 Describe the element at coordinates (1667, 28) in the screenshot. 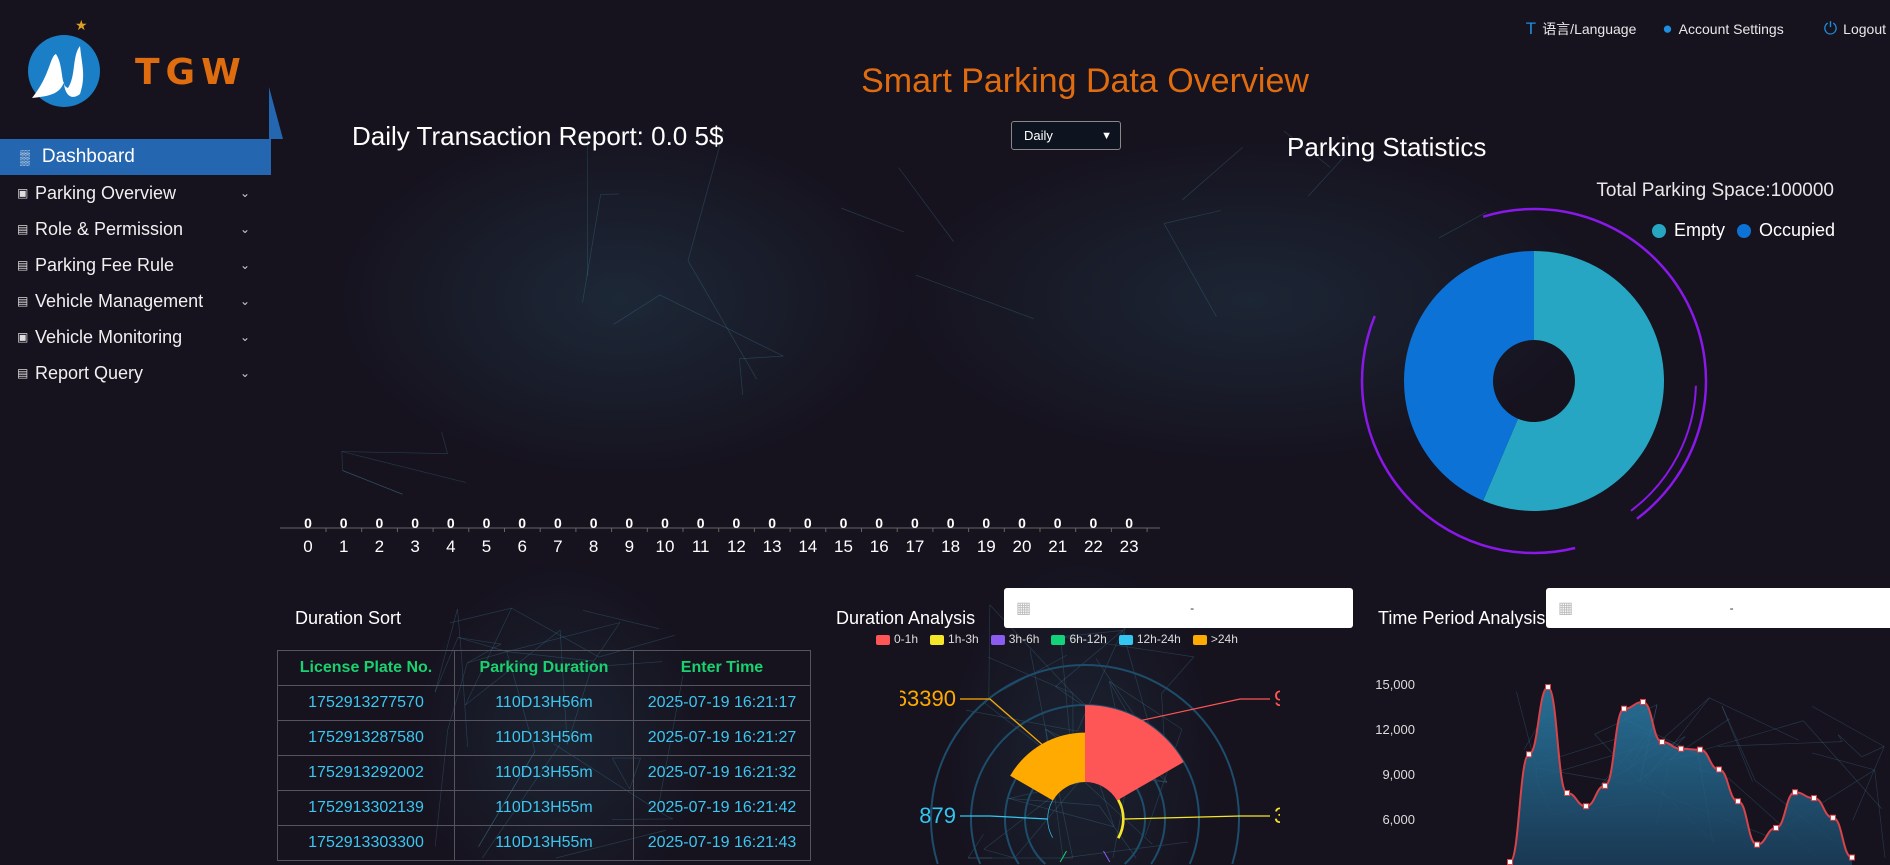

I see `user-icon: ●` at that location.